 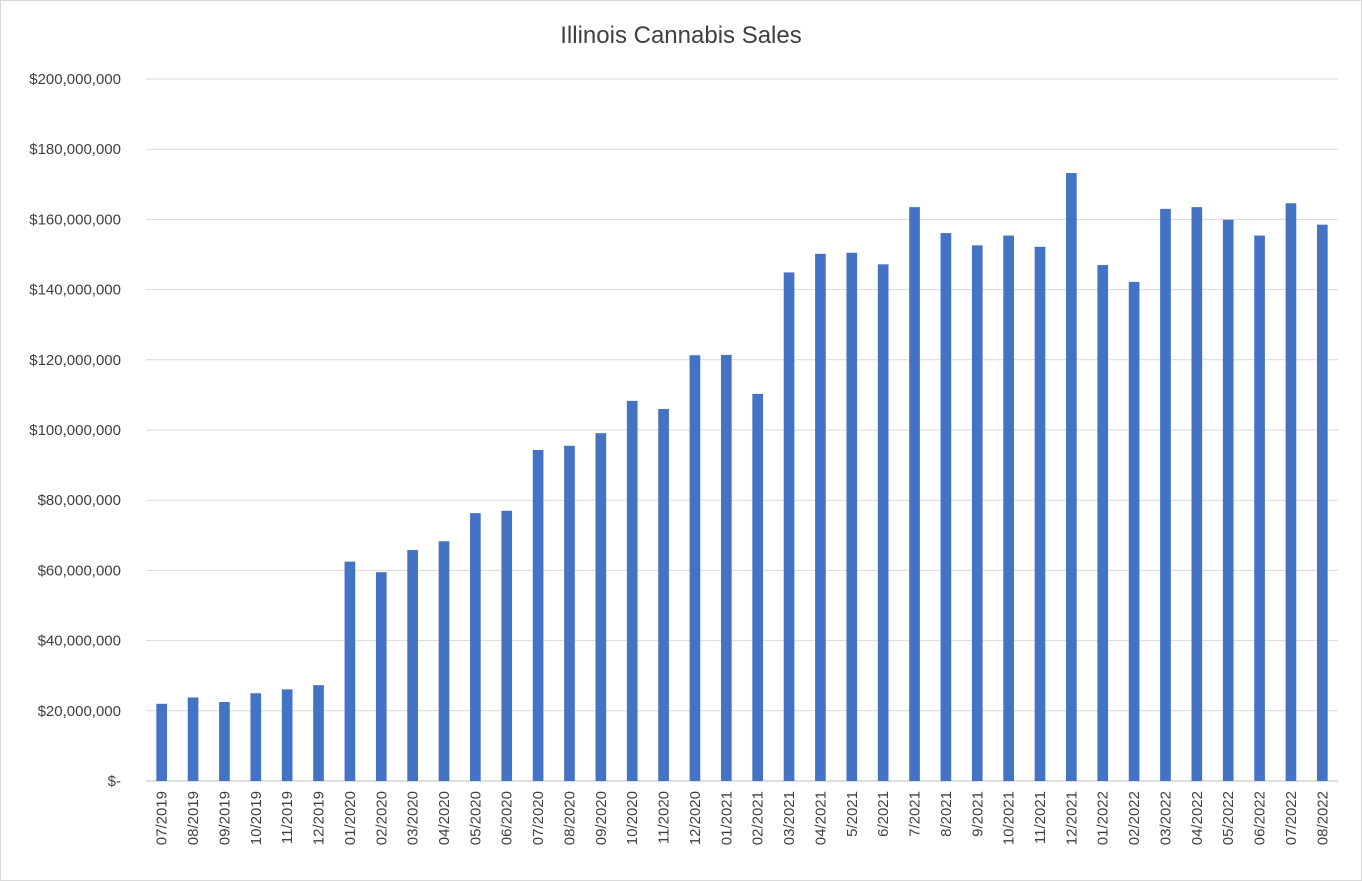 I want to click on chart-title: Illinois Cannabis Sales, so click(x=681, y=35).